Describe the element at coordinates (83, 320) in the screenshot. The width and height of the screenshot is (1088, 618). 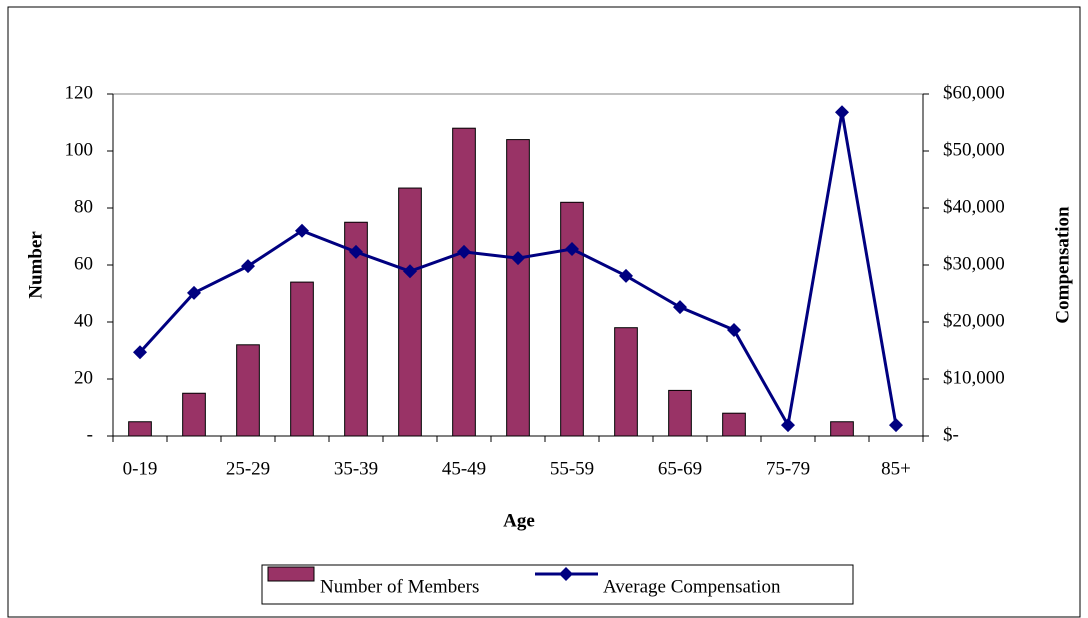
I see `y-tick-label: 40` at that location.